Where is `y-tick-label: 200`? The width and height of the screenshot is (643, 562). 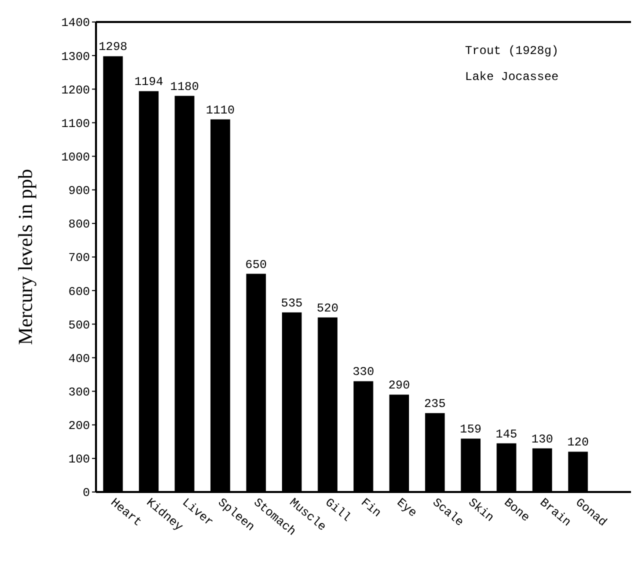 y-tick-label: 200 is located at coordinates (79, 426).